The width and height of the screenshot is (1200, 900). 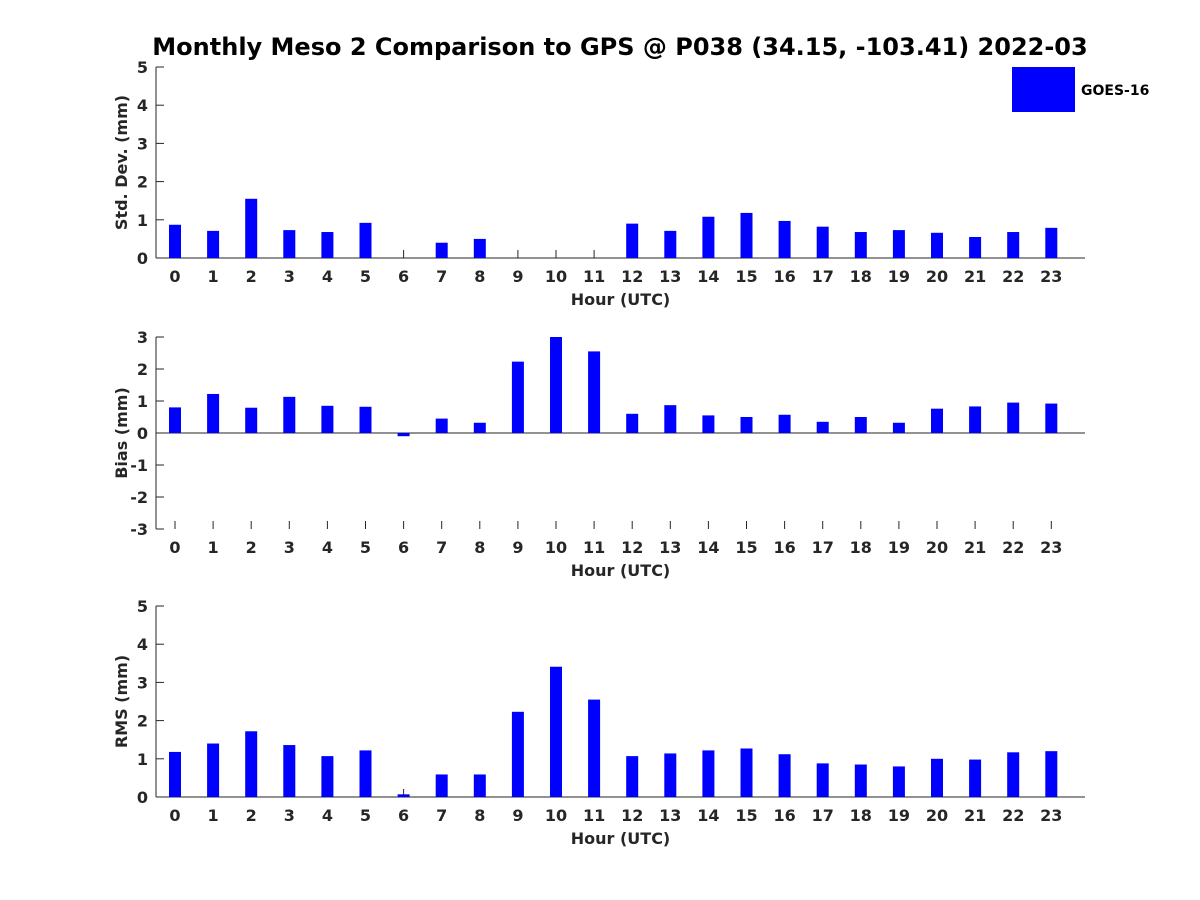 What do you see at coordinates (142, 644) in the screenshot?
I see `y-tick-label: 4` at bounding box center [142, 644].